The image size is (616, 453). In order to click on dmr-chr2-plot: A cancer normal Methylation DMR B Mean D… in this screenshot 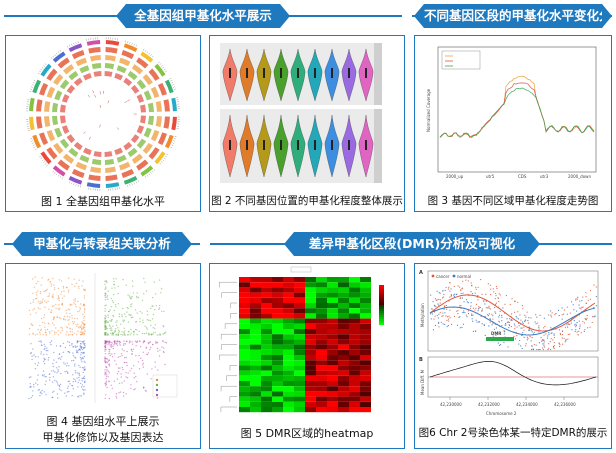, I will do `click(509, 343)`.